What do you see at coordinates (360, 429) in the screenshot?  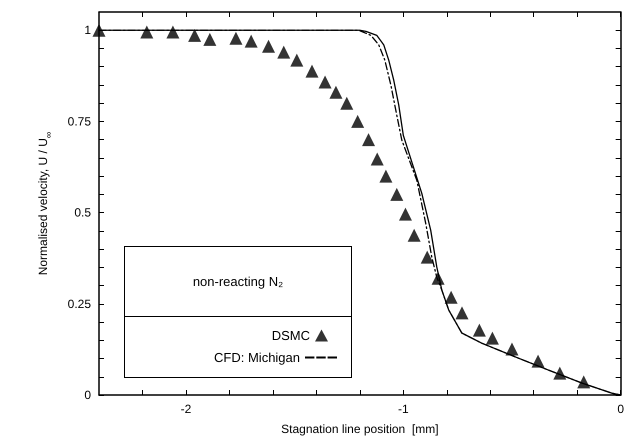 I see `x-axis-title: Stagnation line position [mm]` at bounding box center [360, 429].